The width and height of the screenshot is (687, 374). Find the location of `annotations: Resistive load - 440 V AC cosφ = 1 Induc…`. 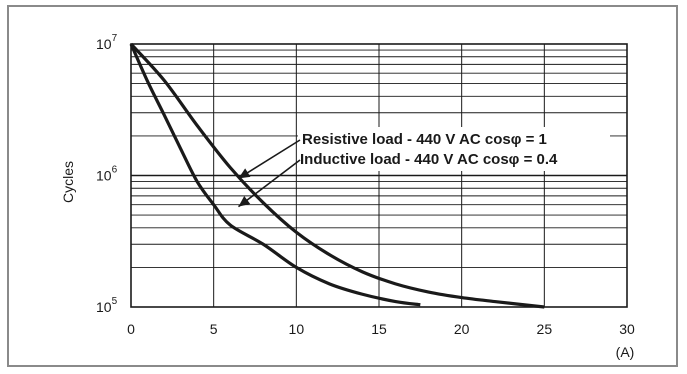

annotations: Resistive load - 440 V AC cosφ = 1 Induc… is located at coordinates (423, 167).